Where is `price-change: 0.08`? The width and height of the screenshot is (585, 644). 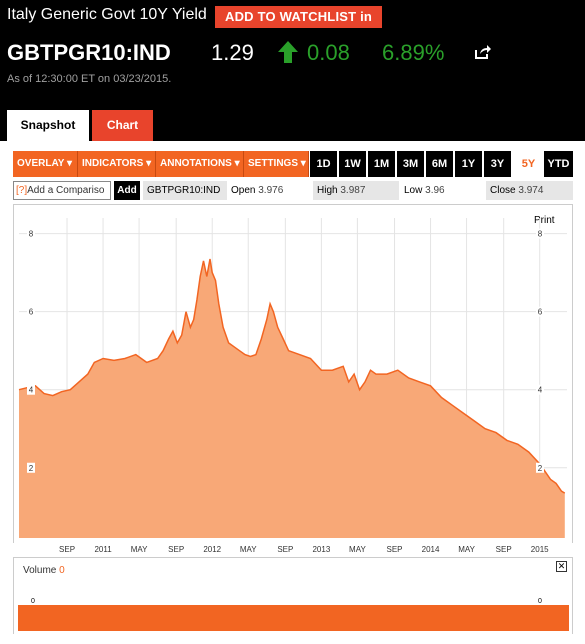
price-change: 0.08 is located at coordinates (328, 52).